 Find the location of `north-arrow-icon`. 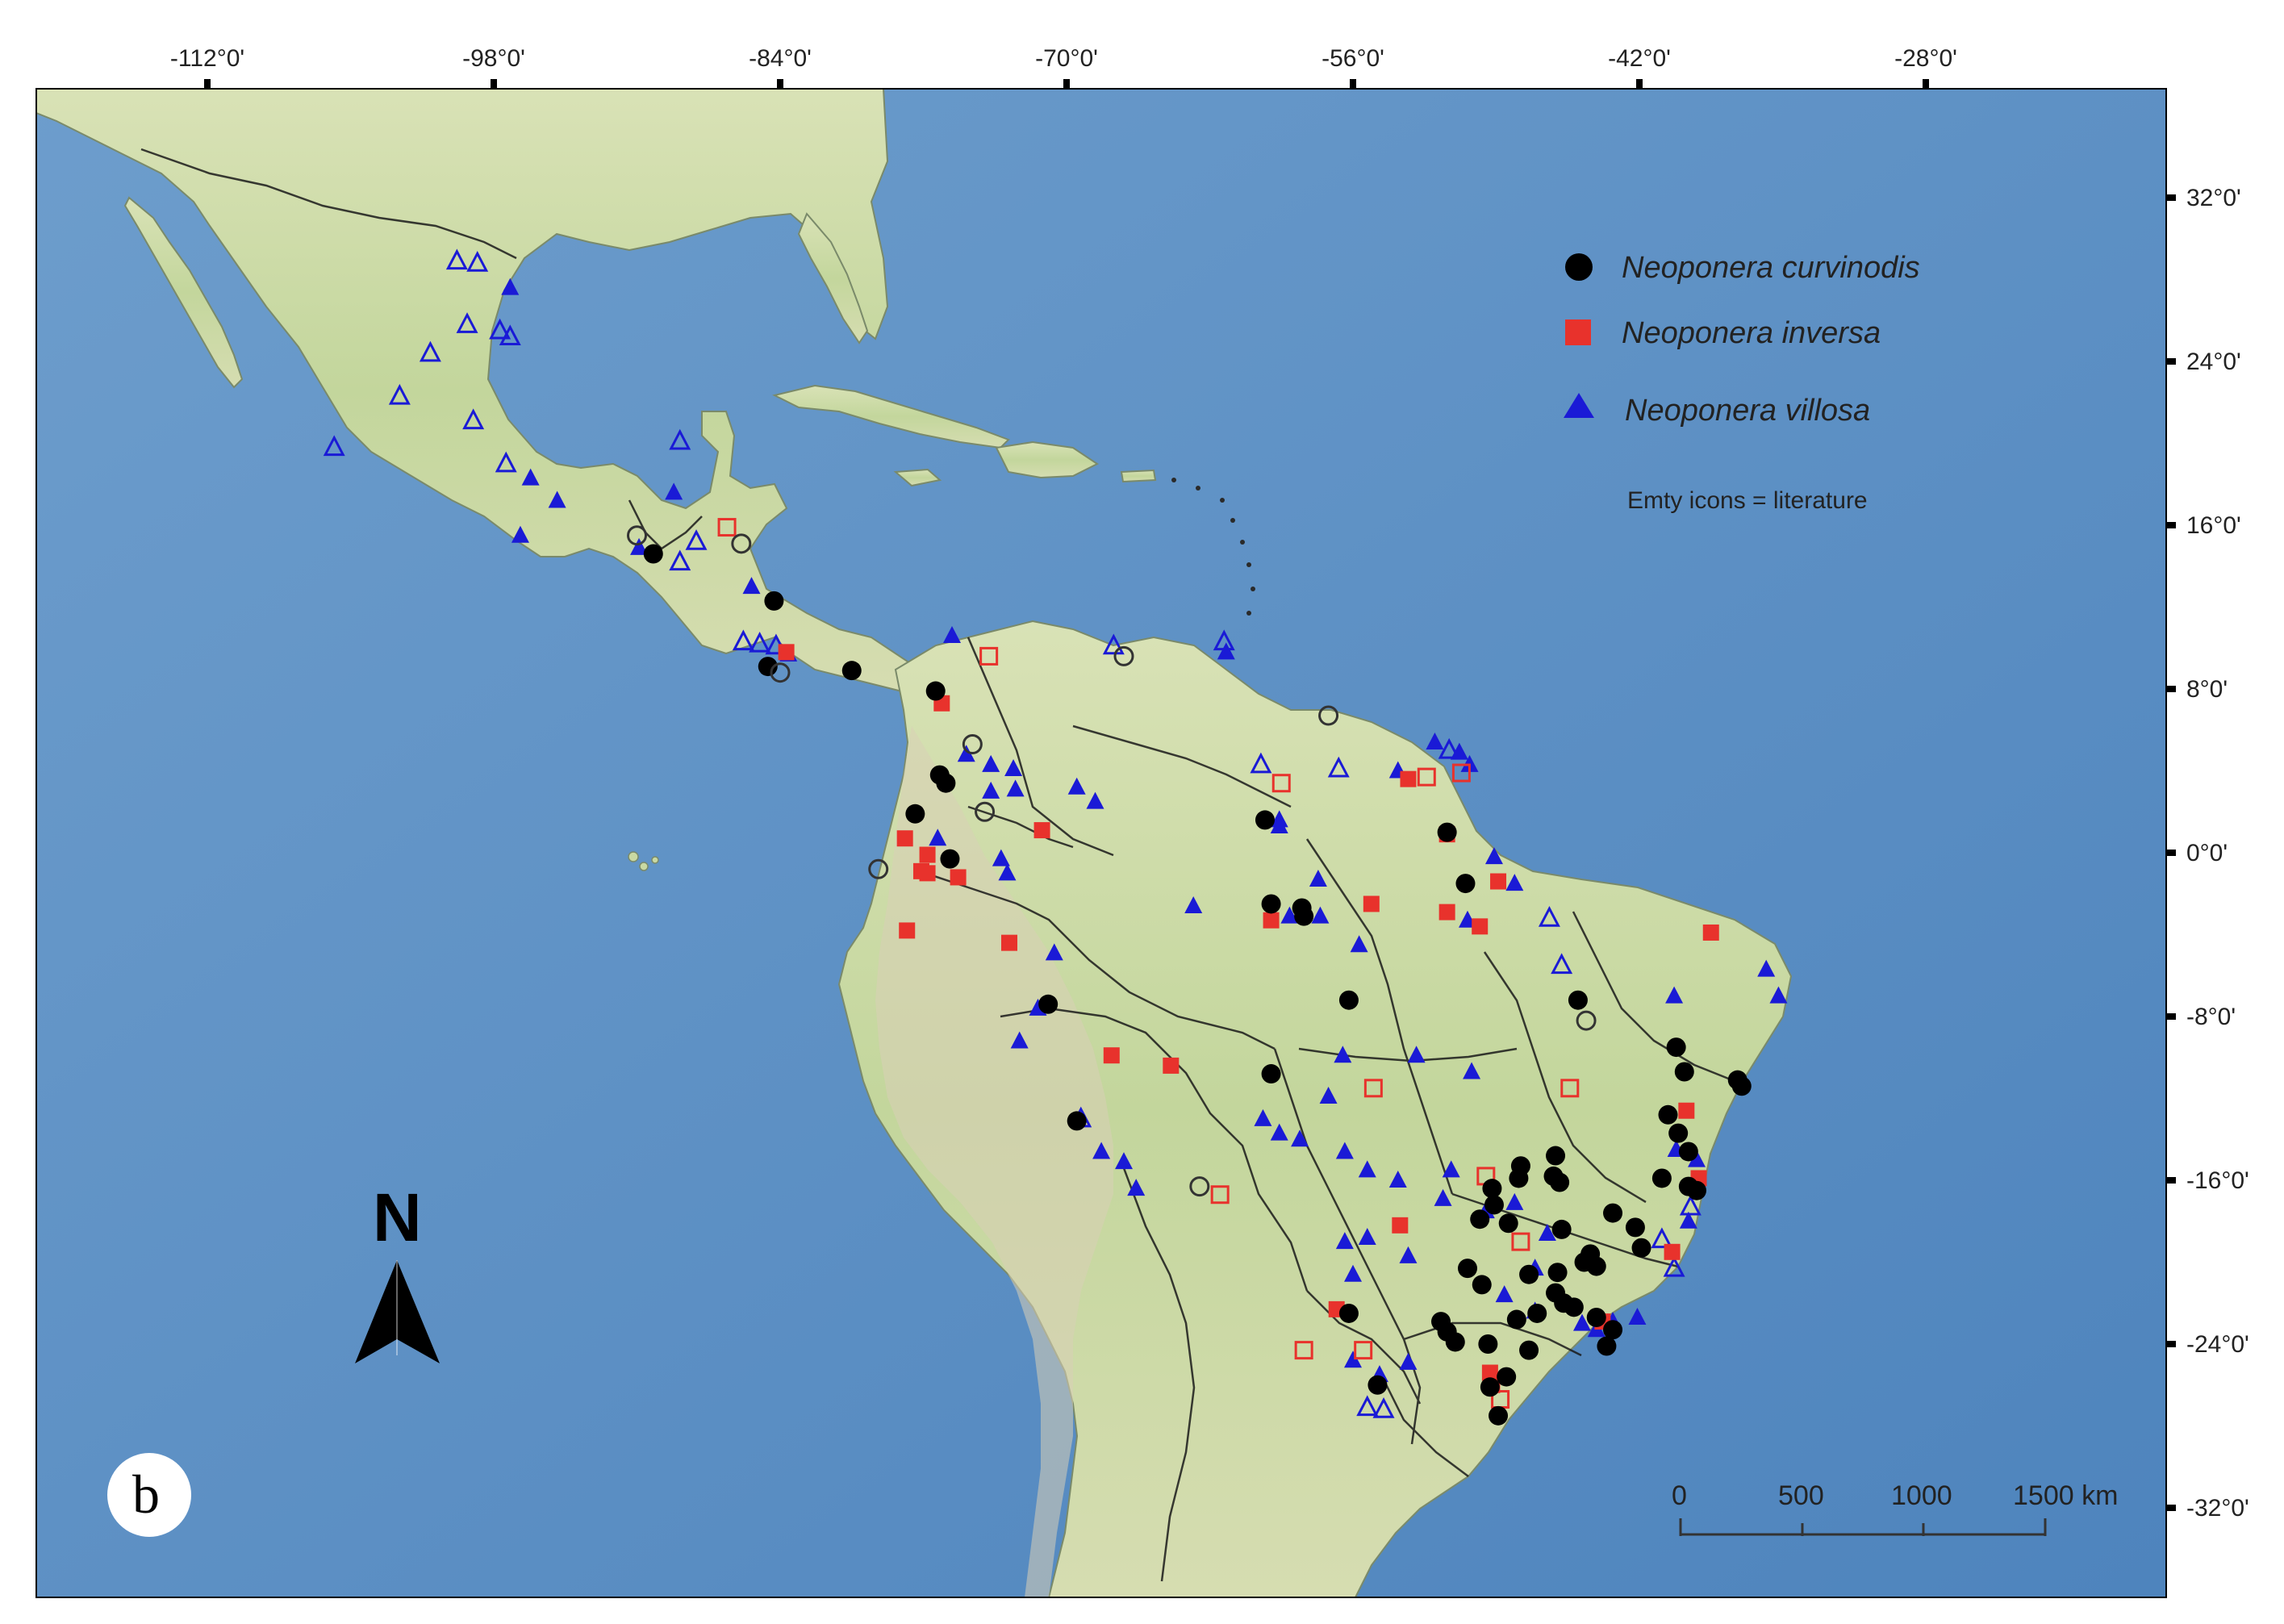

north-arrow-icon is located at coordinates (397, 1312).